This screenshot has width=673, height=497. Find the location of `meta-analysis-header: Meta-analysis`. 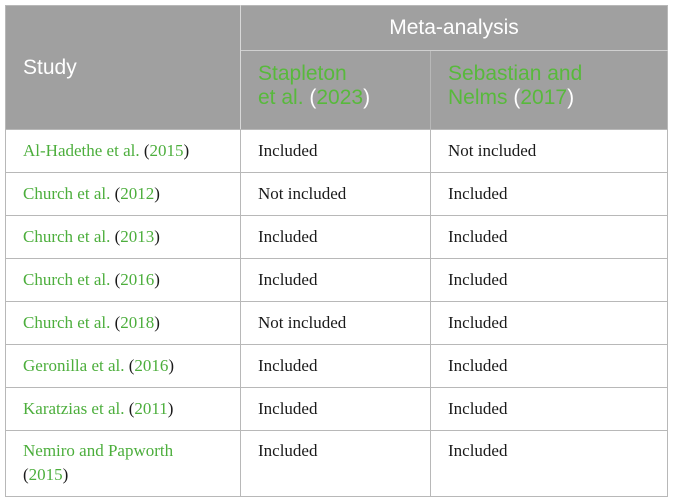

meta-analysis-header: Meta-analysis is located at coordinates (454, 28).